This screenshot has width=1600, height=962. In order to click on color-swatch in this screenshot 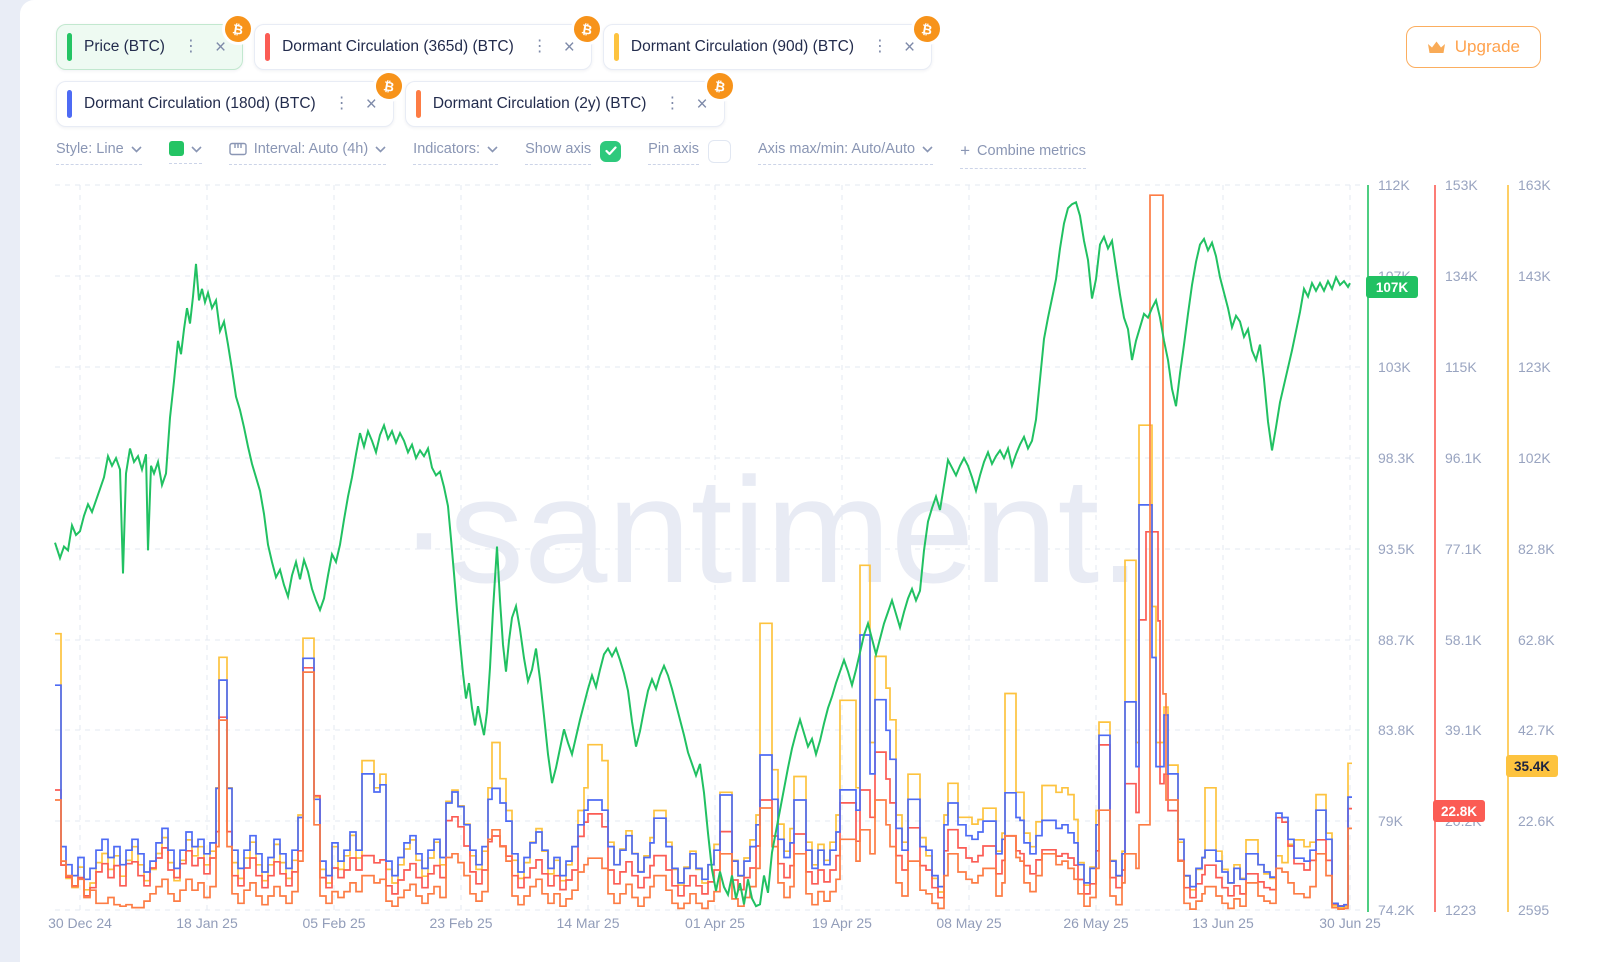, I will do `click(176, 148)`.